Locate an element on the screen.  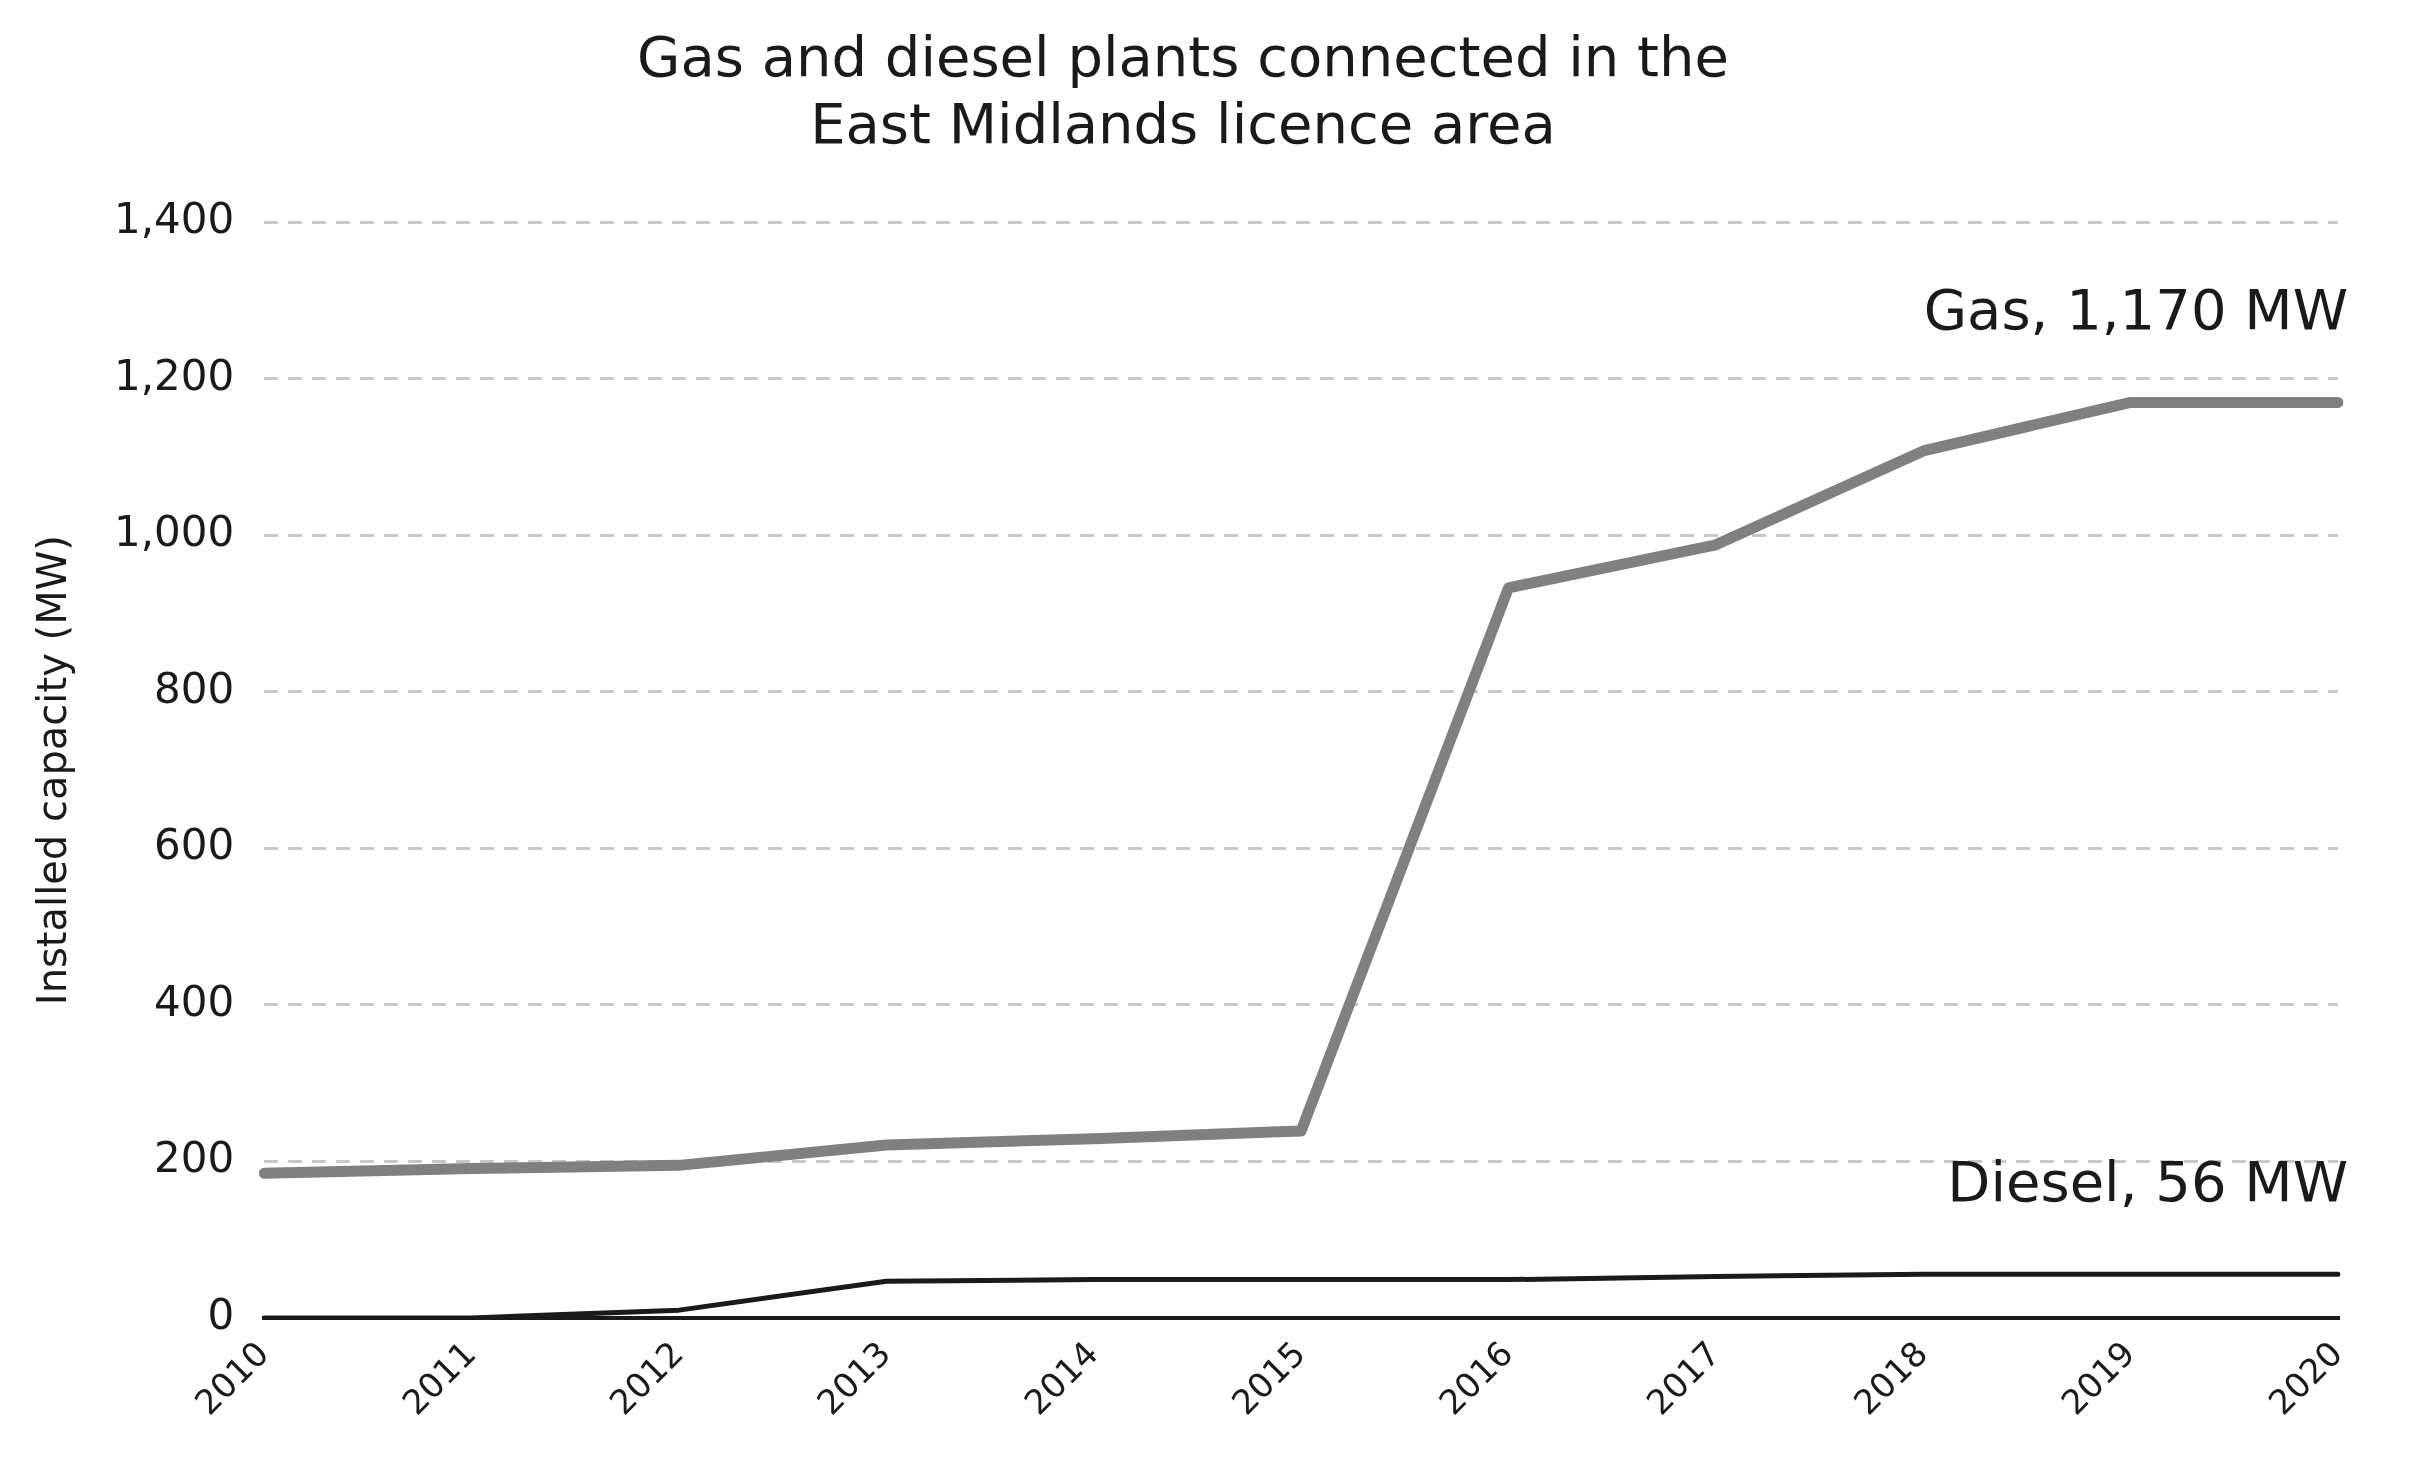
y-tick-label: 1,400 is located at coordinates (174, 219).